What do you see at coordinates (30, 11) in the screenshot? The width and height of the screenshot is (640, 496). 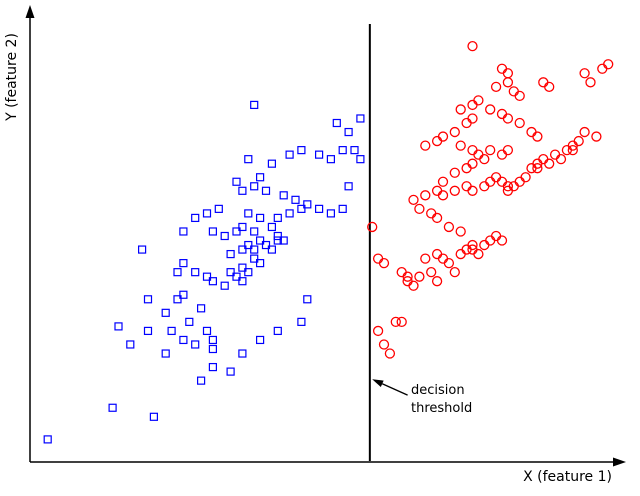 I see `y-axis-arrowhead-icon` at bounding box center [30, 11].